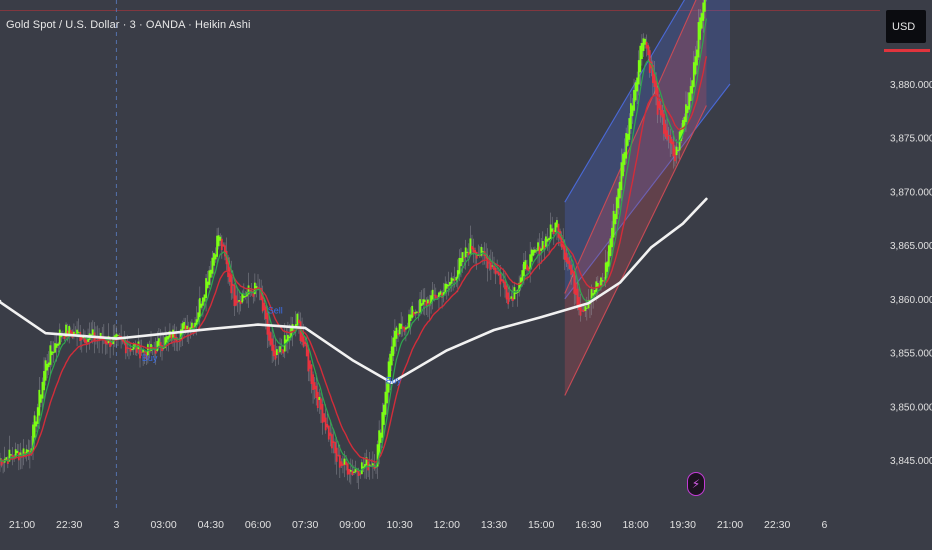 The height and width of the screenshot is (550, 932). What do you see at coordinates (911, 354) in the screenshot?
I see `y-tick-label: 3,855.000` at bounding box center [911, 354].